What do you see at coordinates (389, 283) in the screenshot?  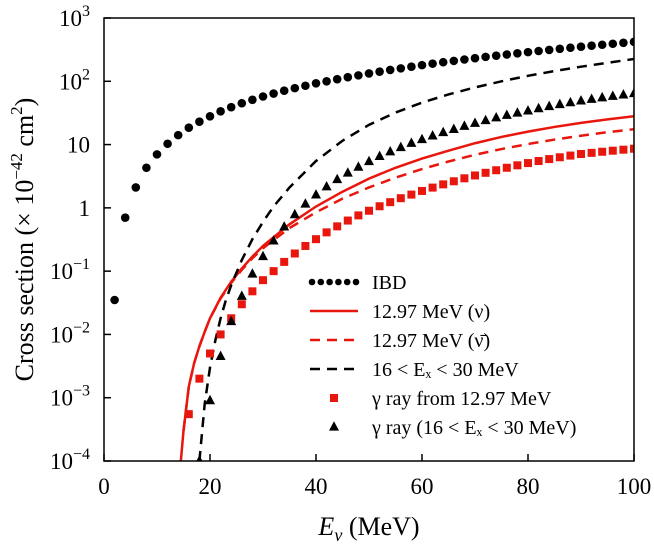 I see `legend-label: IBD` at bounding box center [389, 283].